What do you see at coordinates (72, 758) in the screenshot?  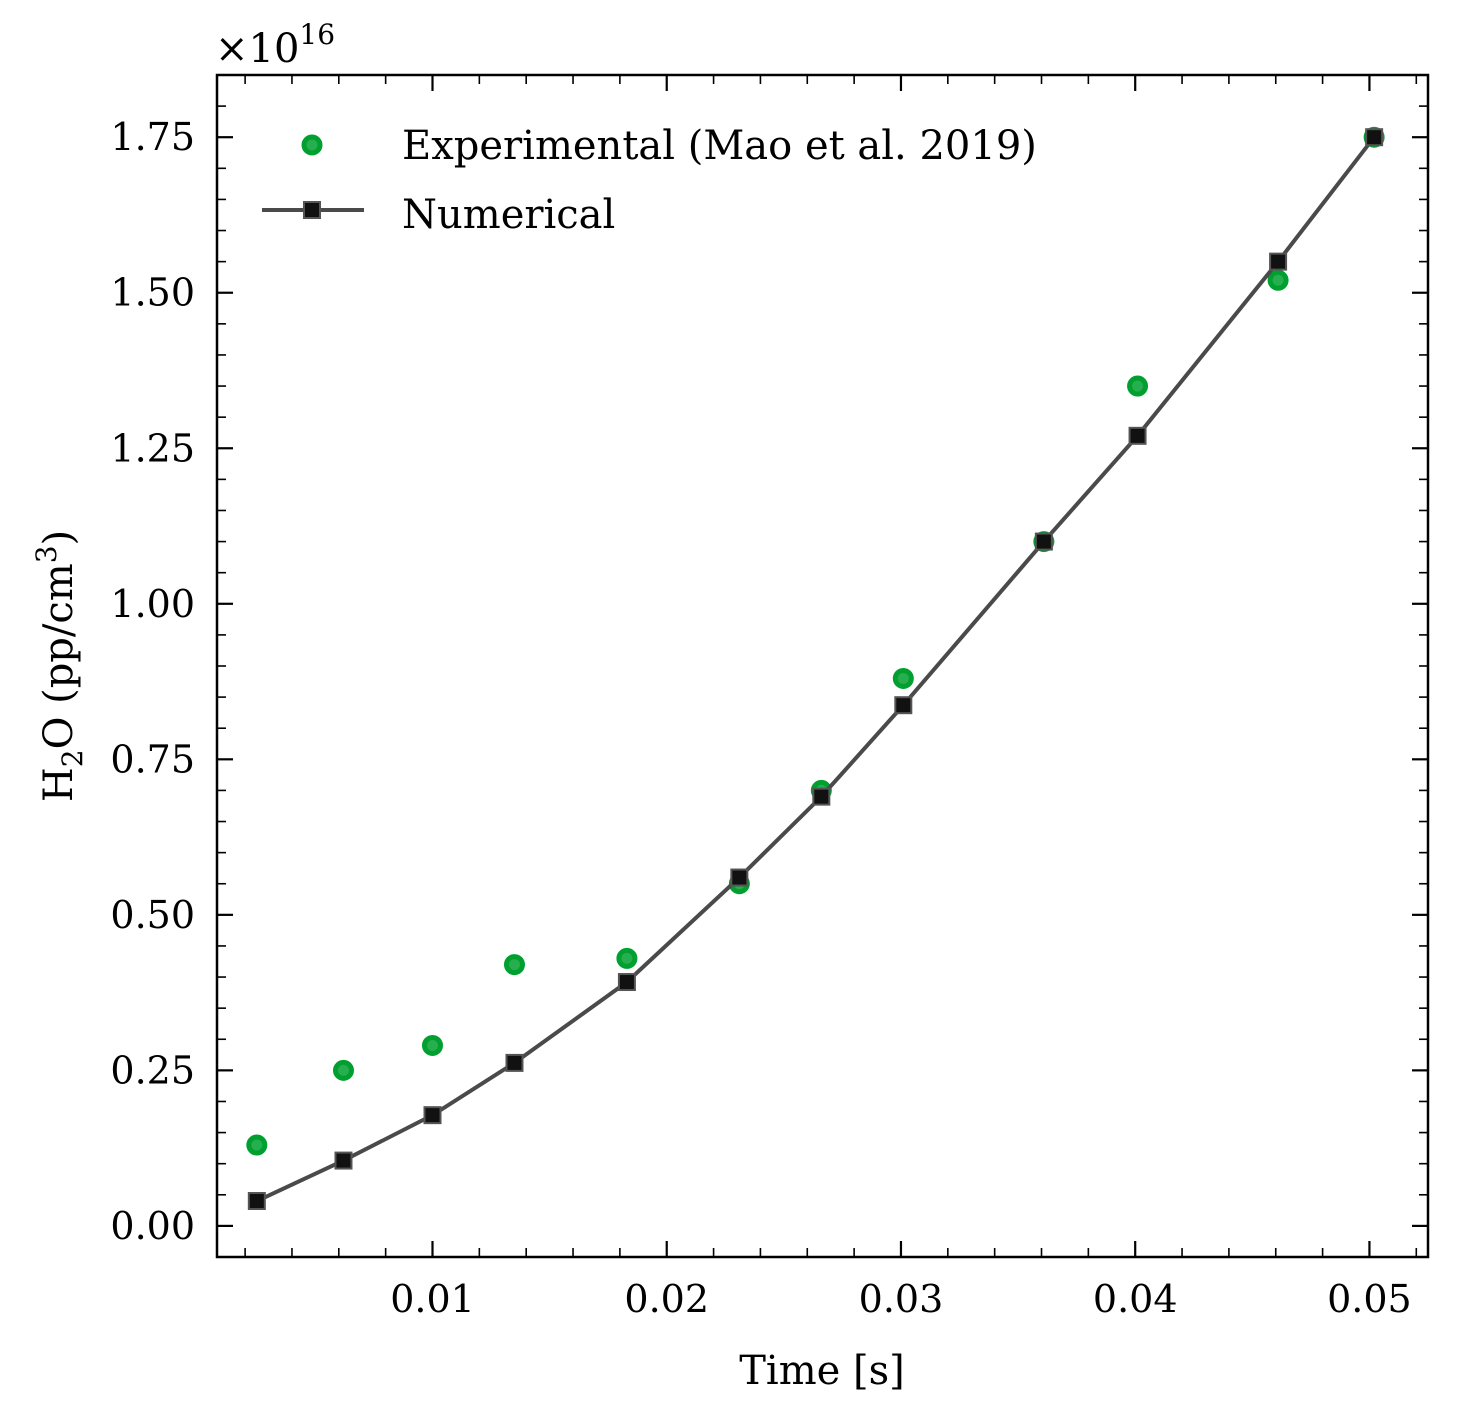 I see `y-axis-label-subscript: 2` at bounding box center [72, 758].